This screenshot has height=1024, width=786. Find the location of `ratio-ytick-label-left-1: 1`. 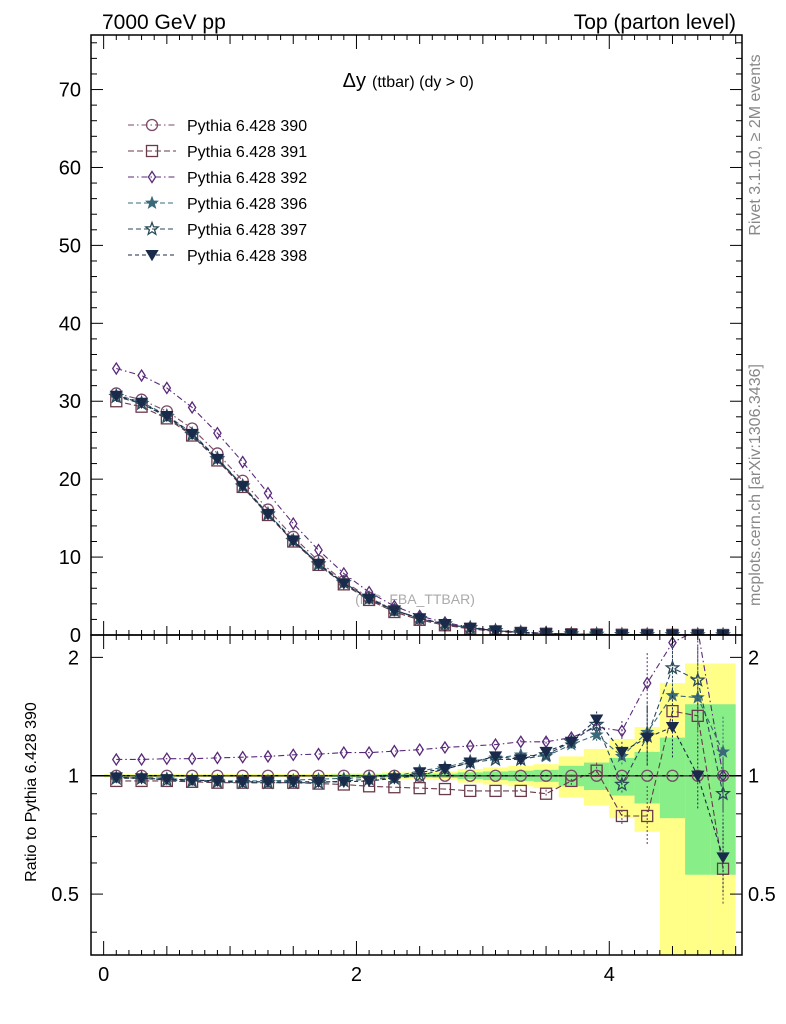

ratio-ytick-label-left-1: 1 is located at coordinates (73, 777).